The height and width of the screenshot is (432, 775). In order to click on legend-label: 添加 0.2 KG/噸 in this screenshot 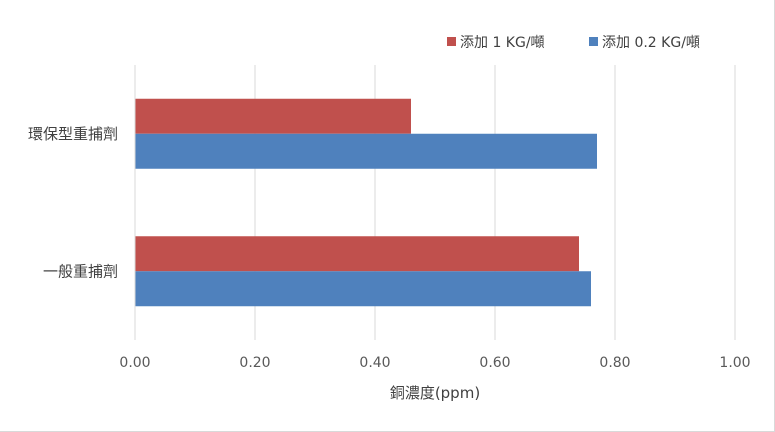, I will do `click(651, 43)`.